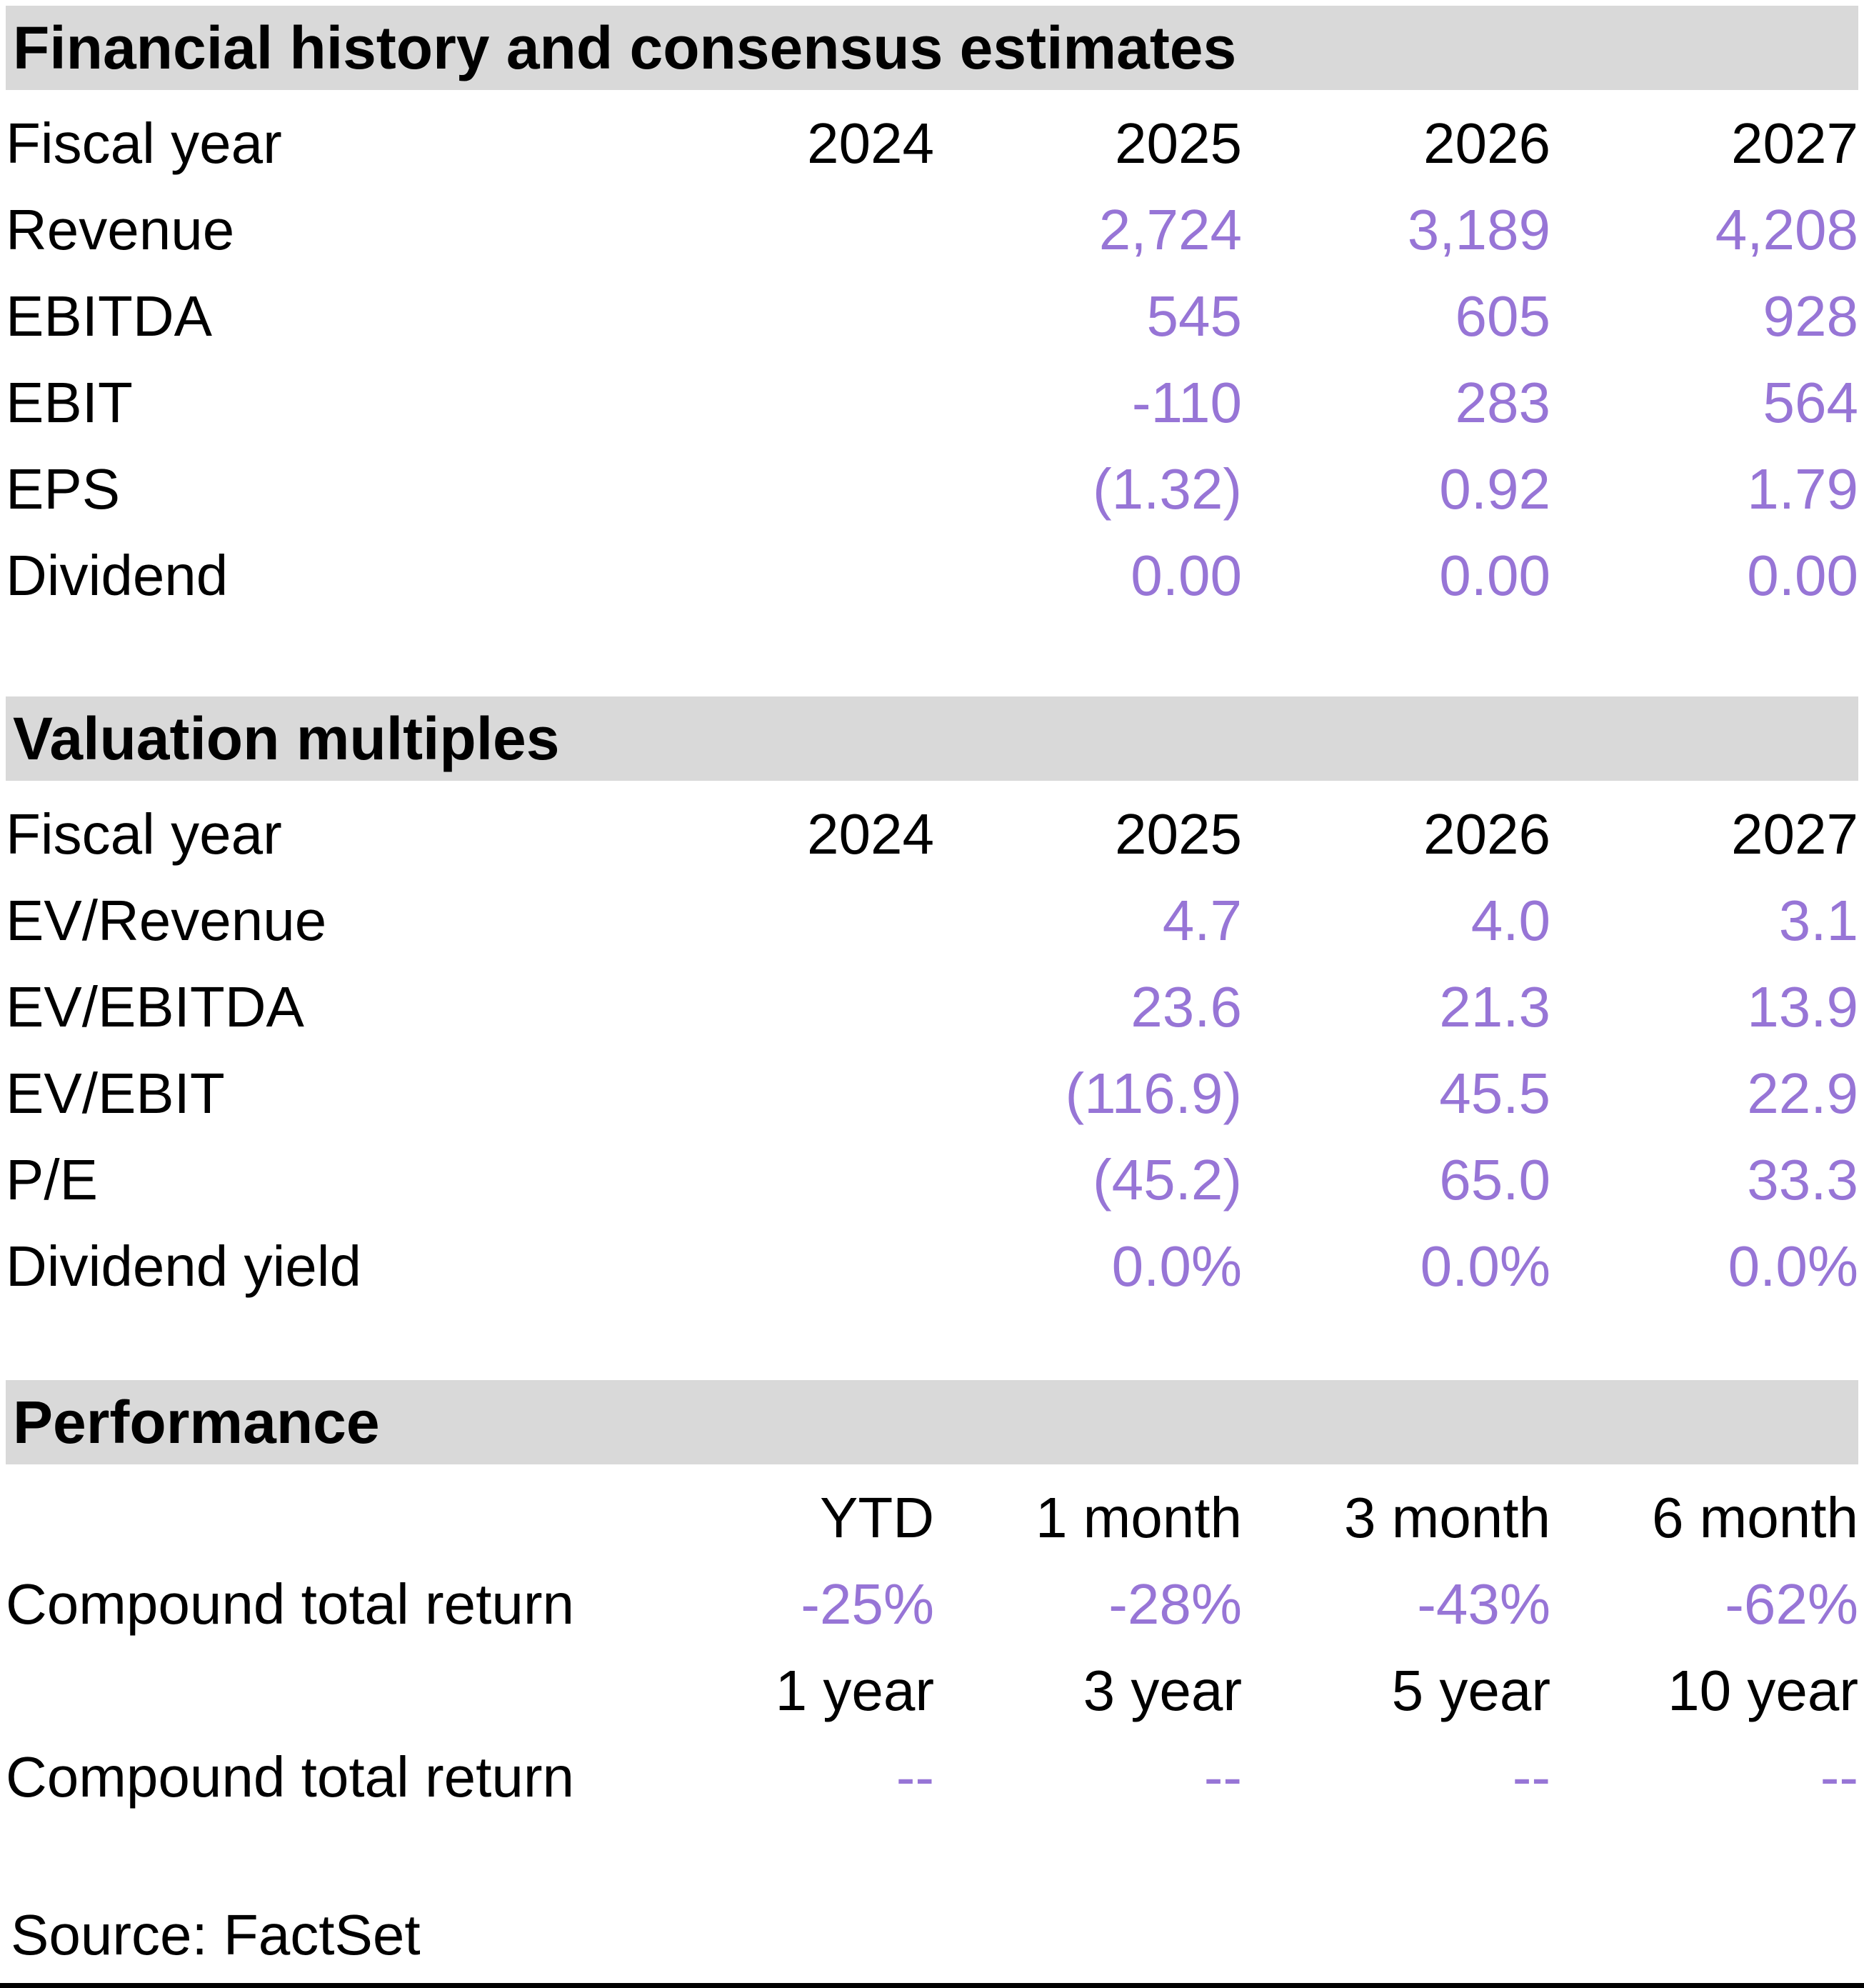 This screenshot has height=1988, width=1864. Describe the element at coordinates (1791, 1604) in the screenshot. I see `ctr-6-month: -62%` at that location.